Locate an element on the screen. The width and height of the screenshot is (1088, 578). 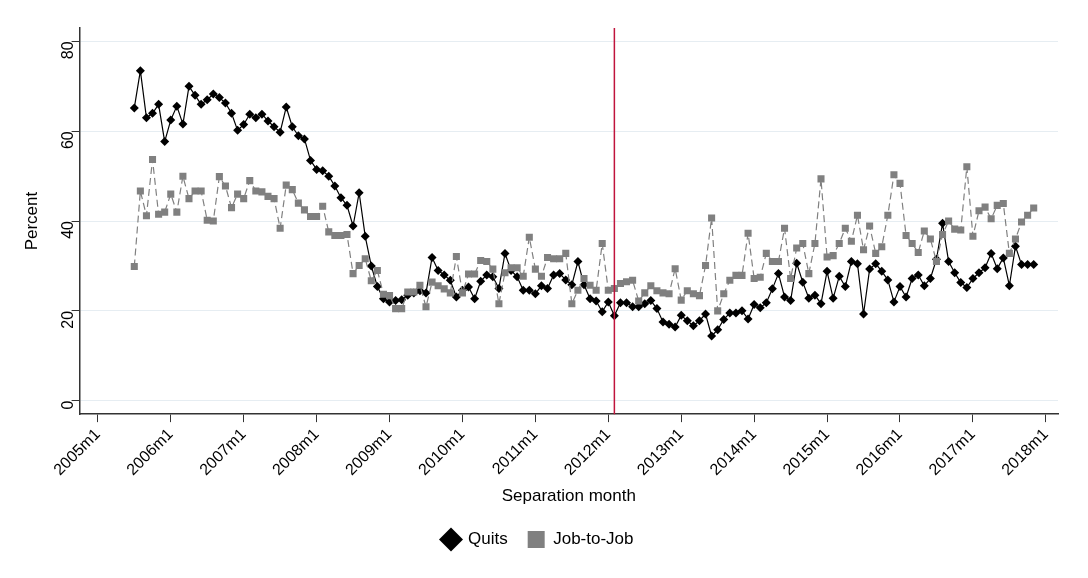
y-axis-title: Percent is located at coordinates (31, 221).